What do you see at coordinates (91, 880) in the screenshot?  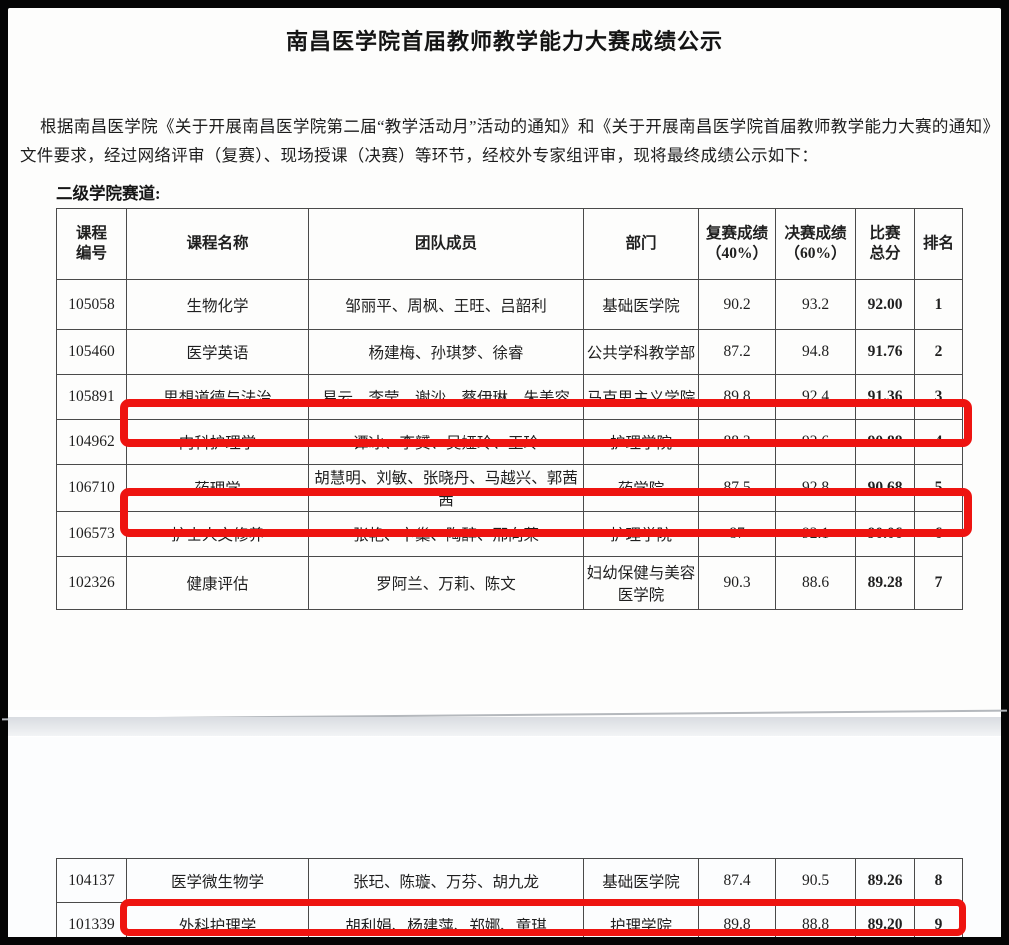 I see `cell-course-id: 104137` at bounding box center [91, 880].